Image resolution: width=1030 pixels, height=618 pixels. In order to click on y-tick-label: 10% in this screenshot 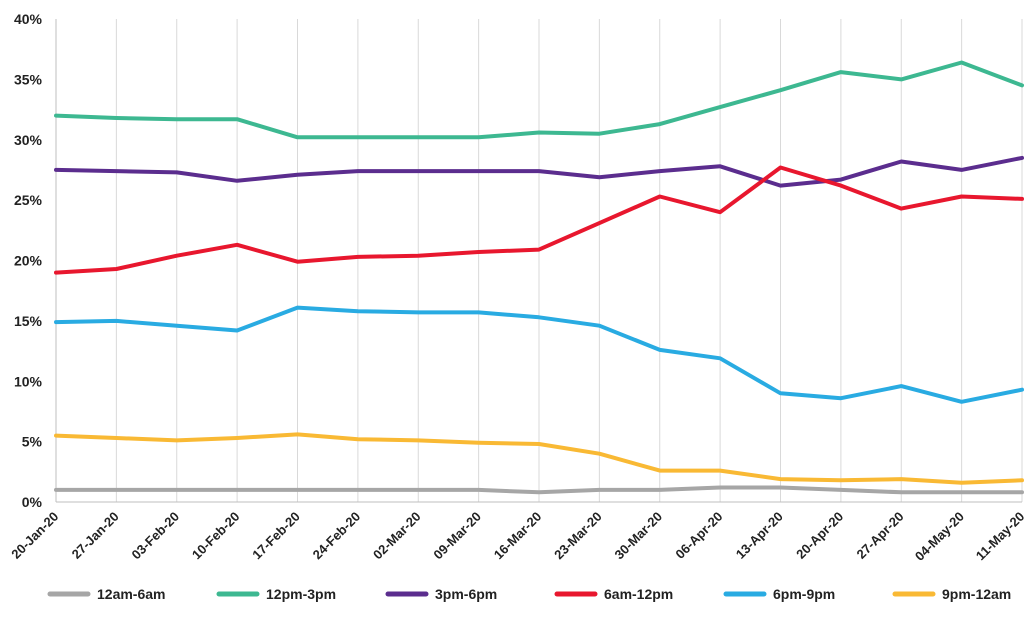, I will do `click(28, 381)`.